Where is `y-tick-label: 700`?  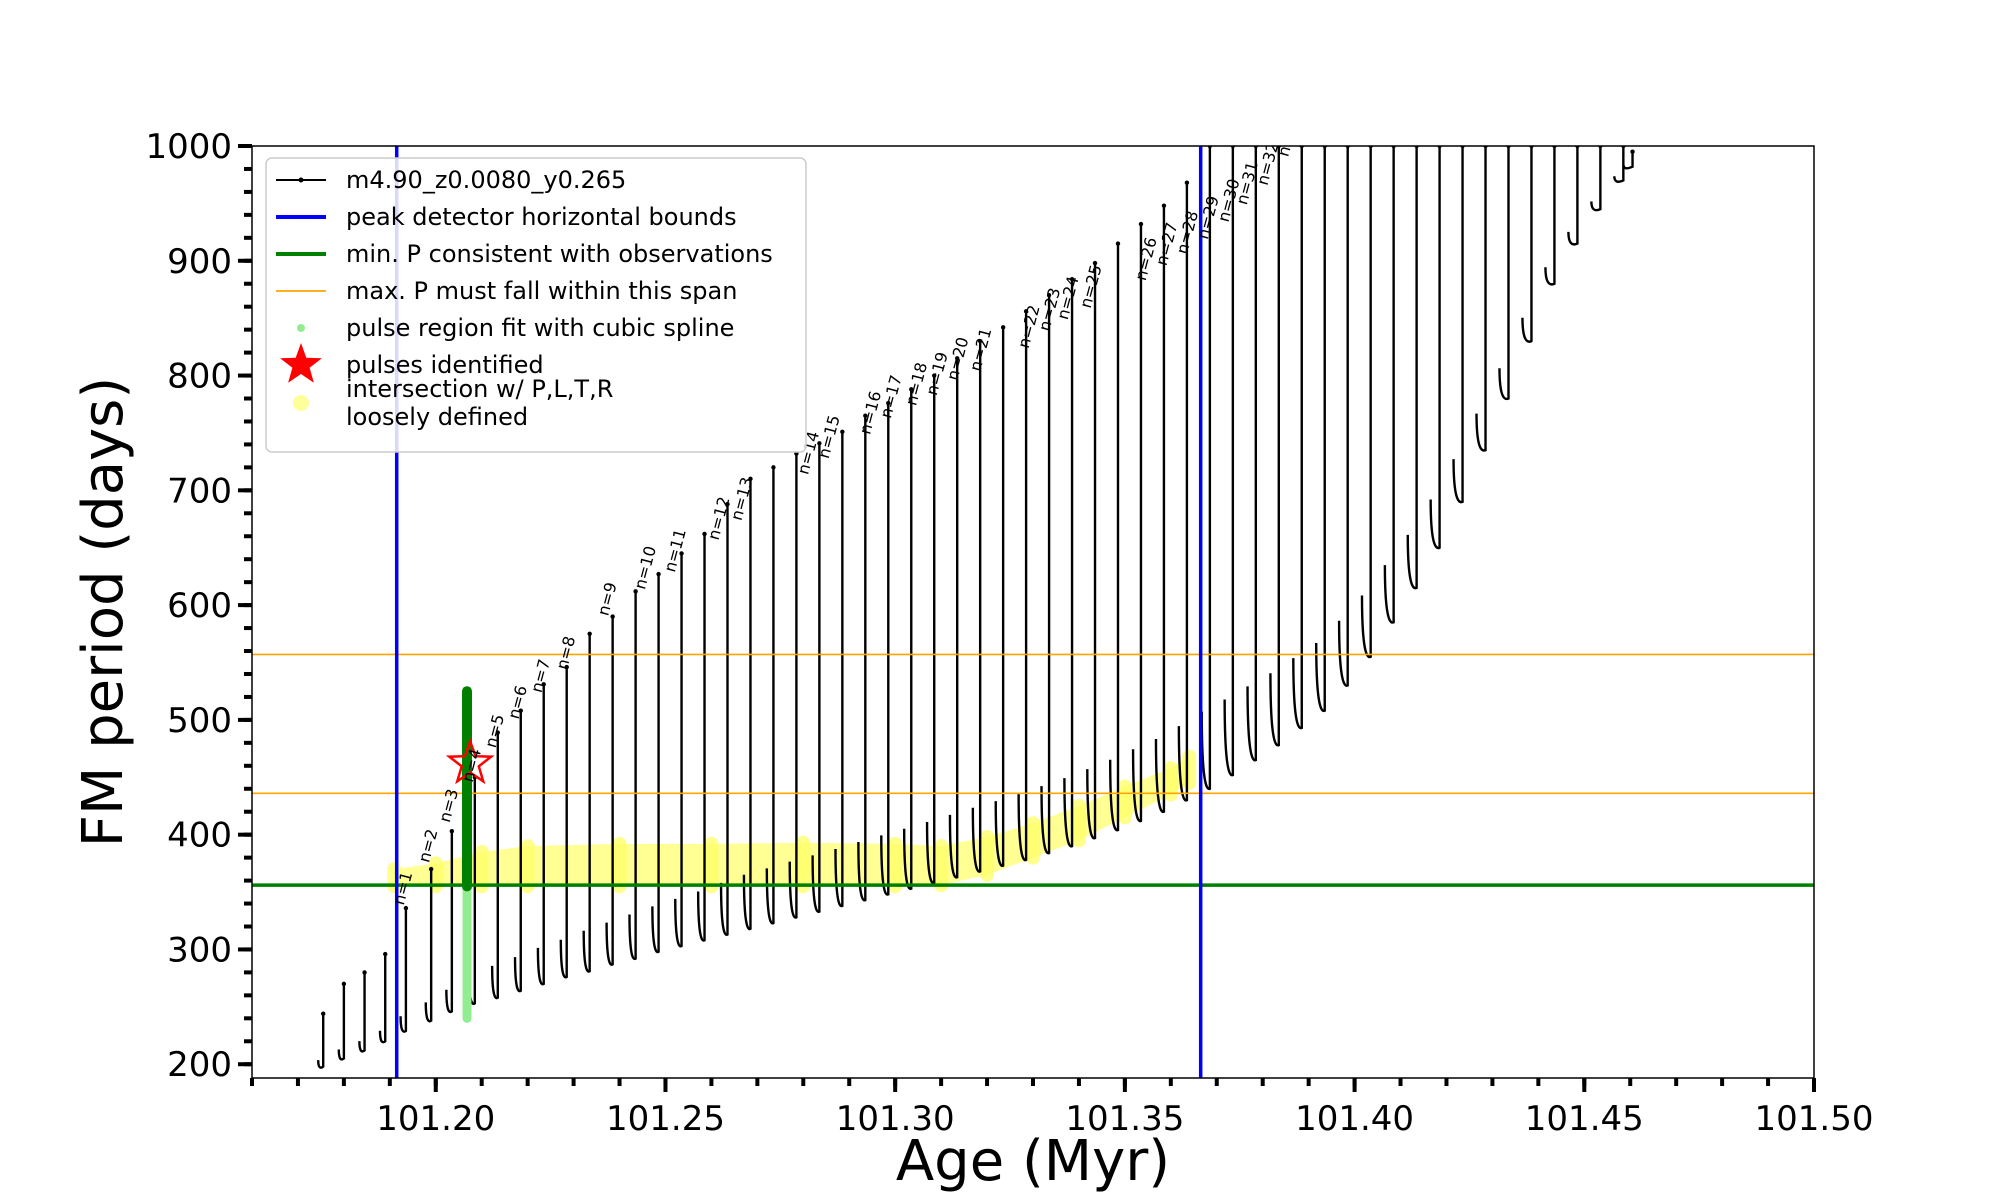
y-tick-label: 700 is located at coordinates (199, 491).